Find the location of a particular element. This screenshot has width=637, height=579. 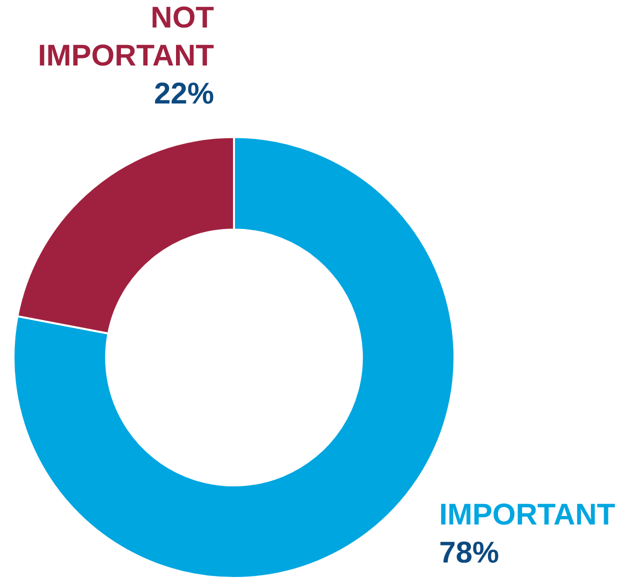

slice-label: IMPORTANT is located at coordinates (527, 515).